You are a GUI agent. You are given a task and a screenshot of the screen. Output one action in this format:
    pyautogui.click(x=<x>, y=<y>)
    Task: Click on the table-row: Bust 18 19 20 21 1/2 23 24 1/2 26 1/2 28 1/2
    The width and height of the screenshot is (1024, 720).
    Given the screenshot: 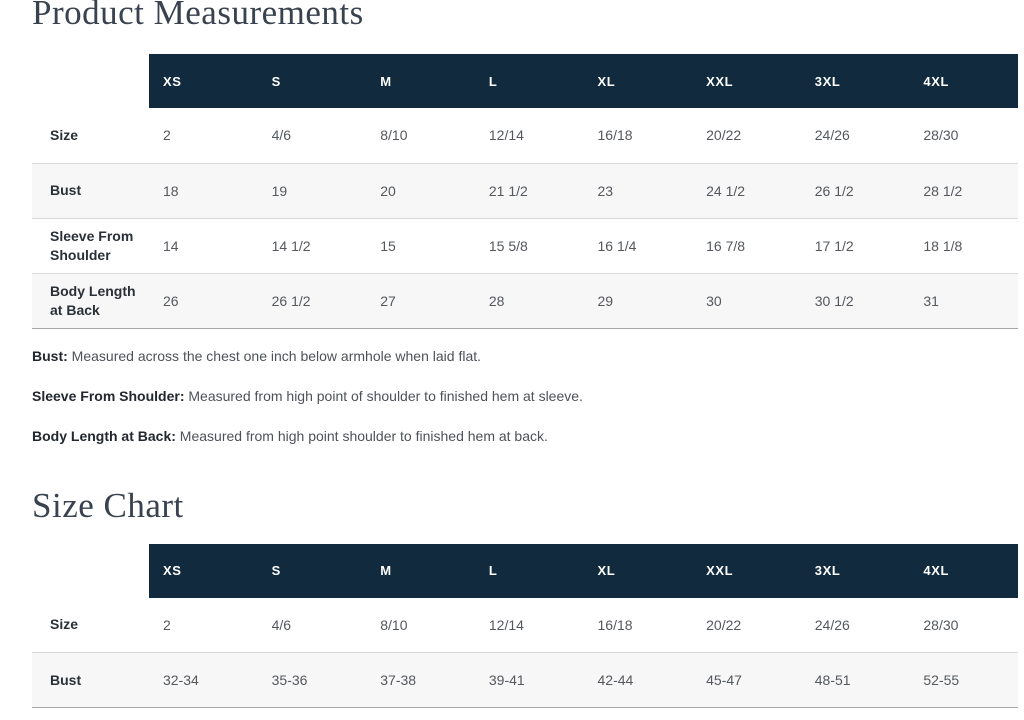 What is the action you would take?
    pyautogui.click(x=525, y=190)
    